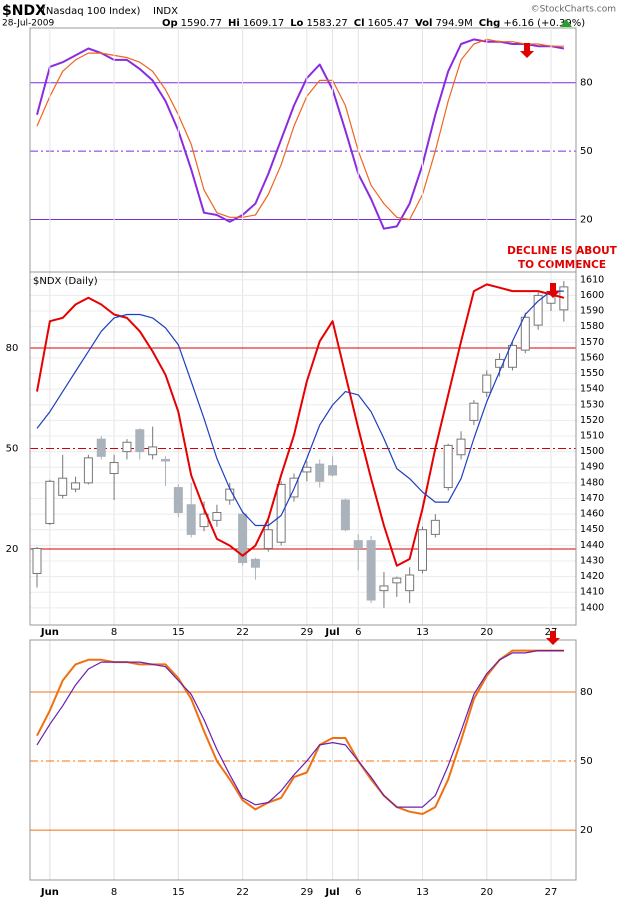  Describe the element at coordinates (592, 342) in the screenshot. I see `y-tick-label: 1570` at that location.